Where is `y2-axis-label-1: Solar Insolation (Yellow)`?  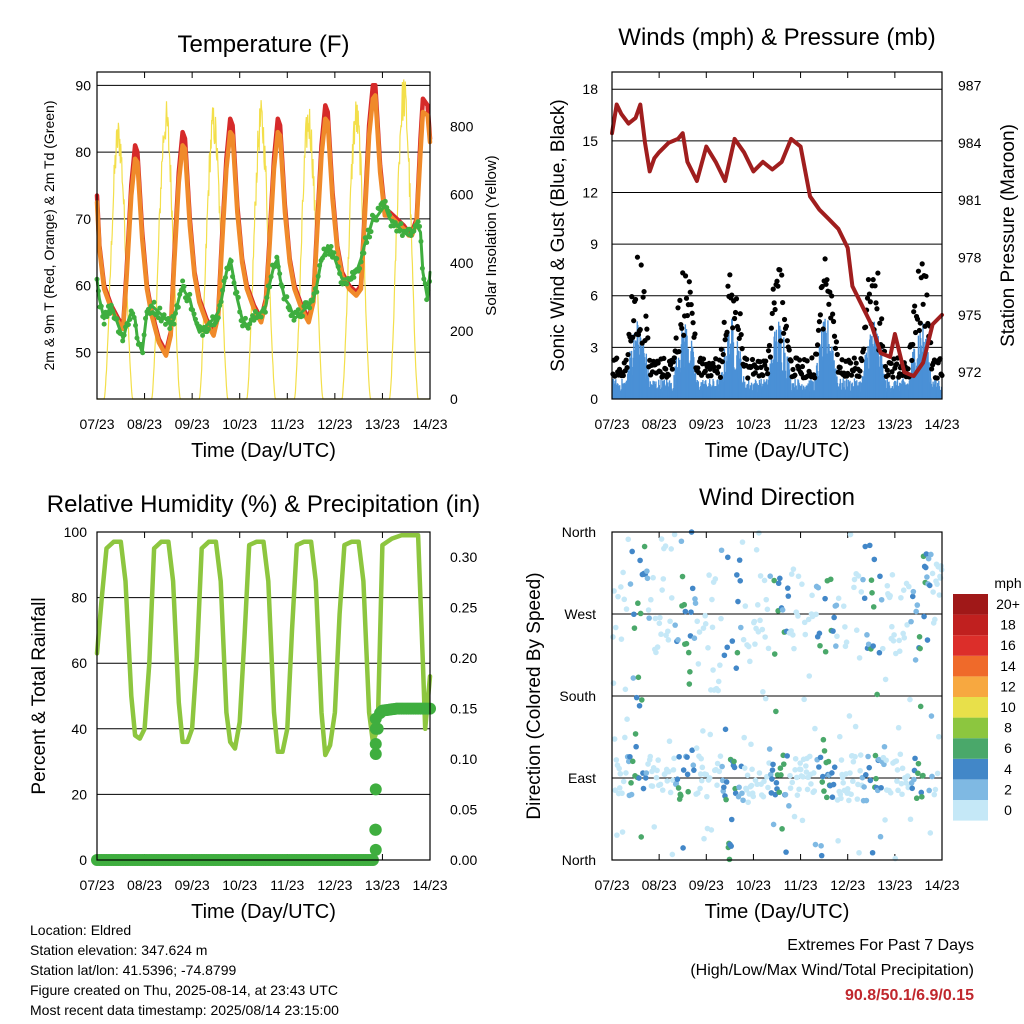 y2-axis-label-1: Solar Insolation (Yellow) is located at coordinates (491, 235).